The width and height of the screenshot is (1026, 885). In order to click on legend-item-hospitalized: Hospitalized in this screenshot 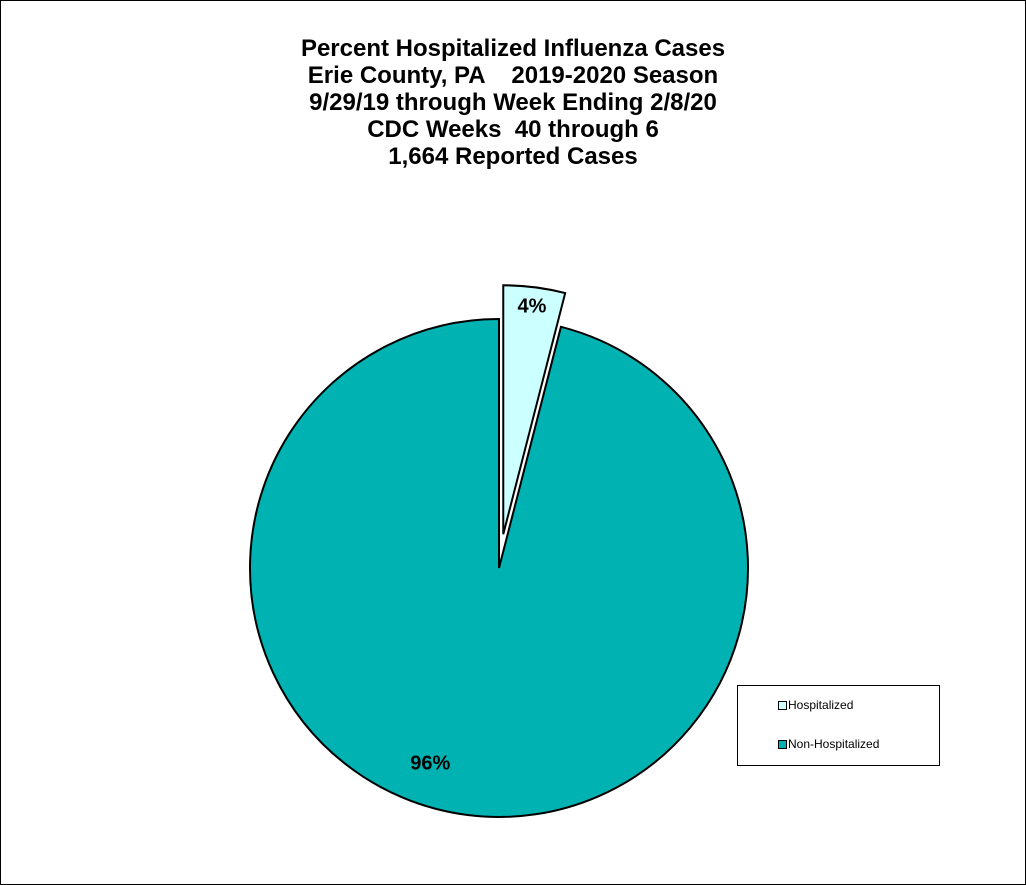, I will do `click(815, 705)`.